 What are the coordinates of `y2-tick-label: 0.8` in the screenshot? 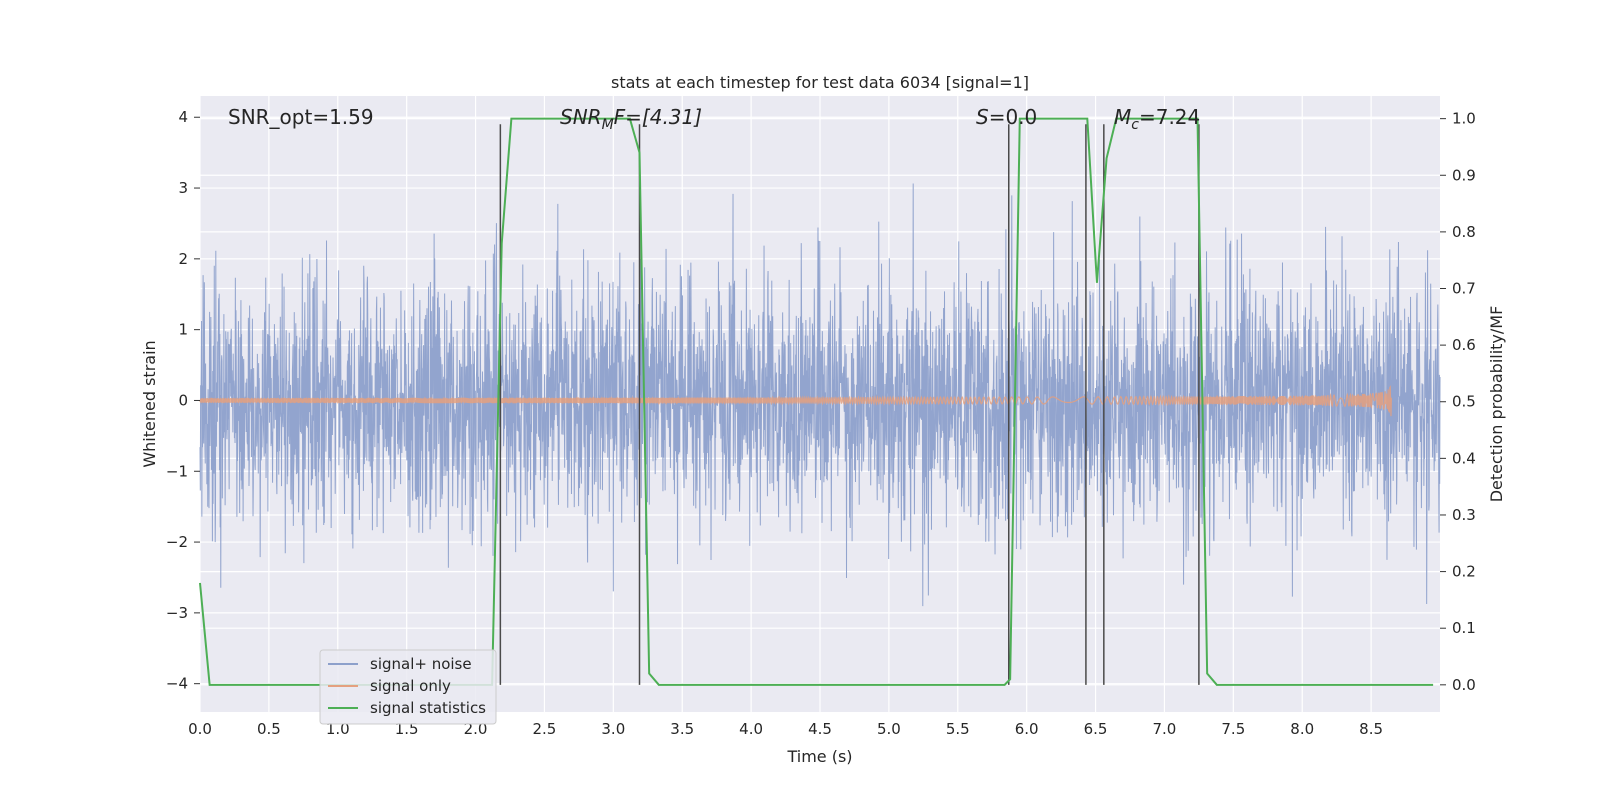 It's located at (1464, 232).